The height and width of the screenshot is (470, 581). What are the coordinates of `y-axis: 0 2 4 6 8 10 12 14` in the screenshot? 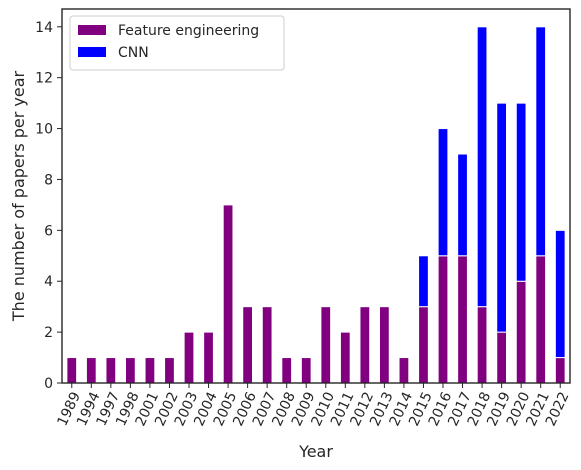 It's located at (48, 206).